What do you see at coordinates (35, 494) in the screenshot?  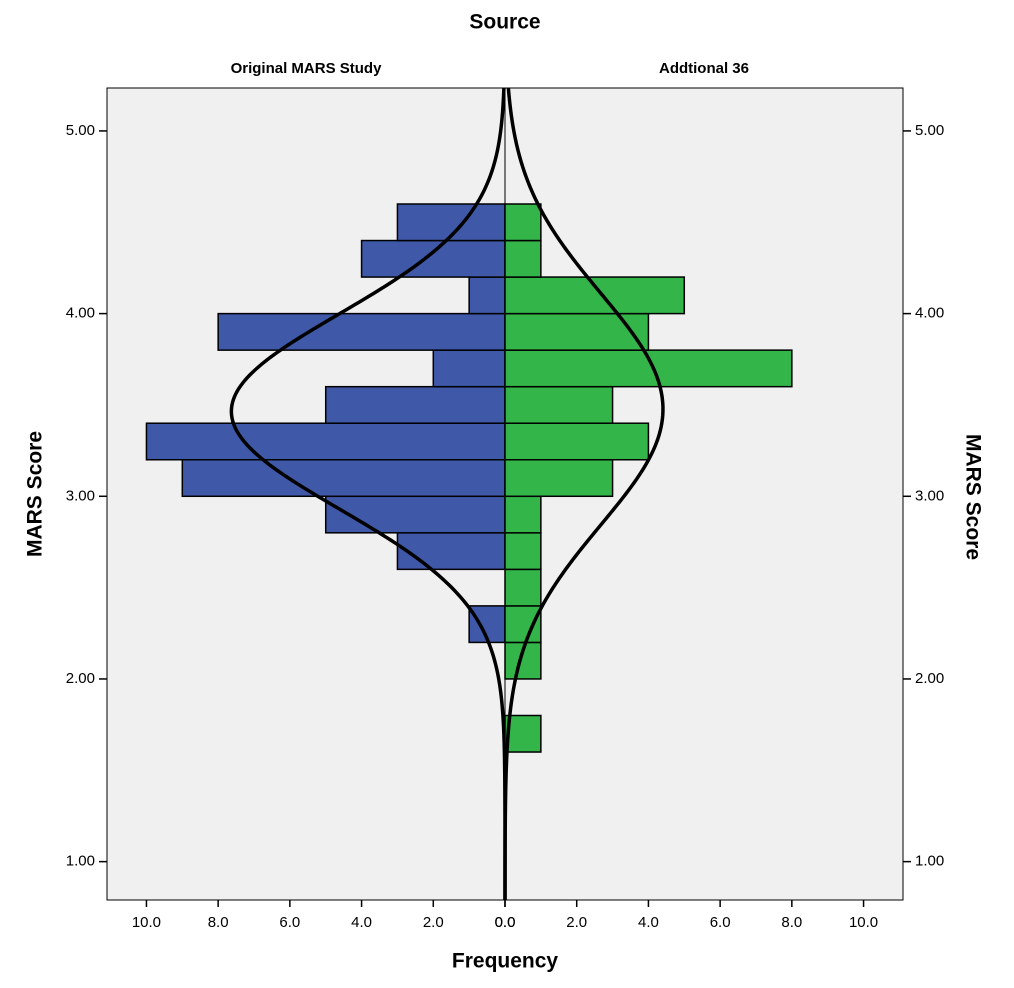 I see `y-axis-title: MARS Score` at bounding box center [35, 494].